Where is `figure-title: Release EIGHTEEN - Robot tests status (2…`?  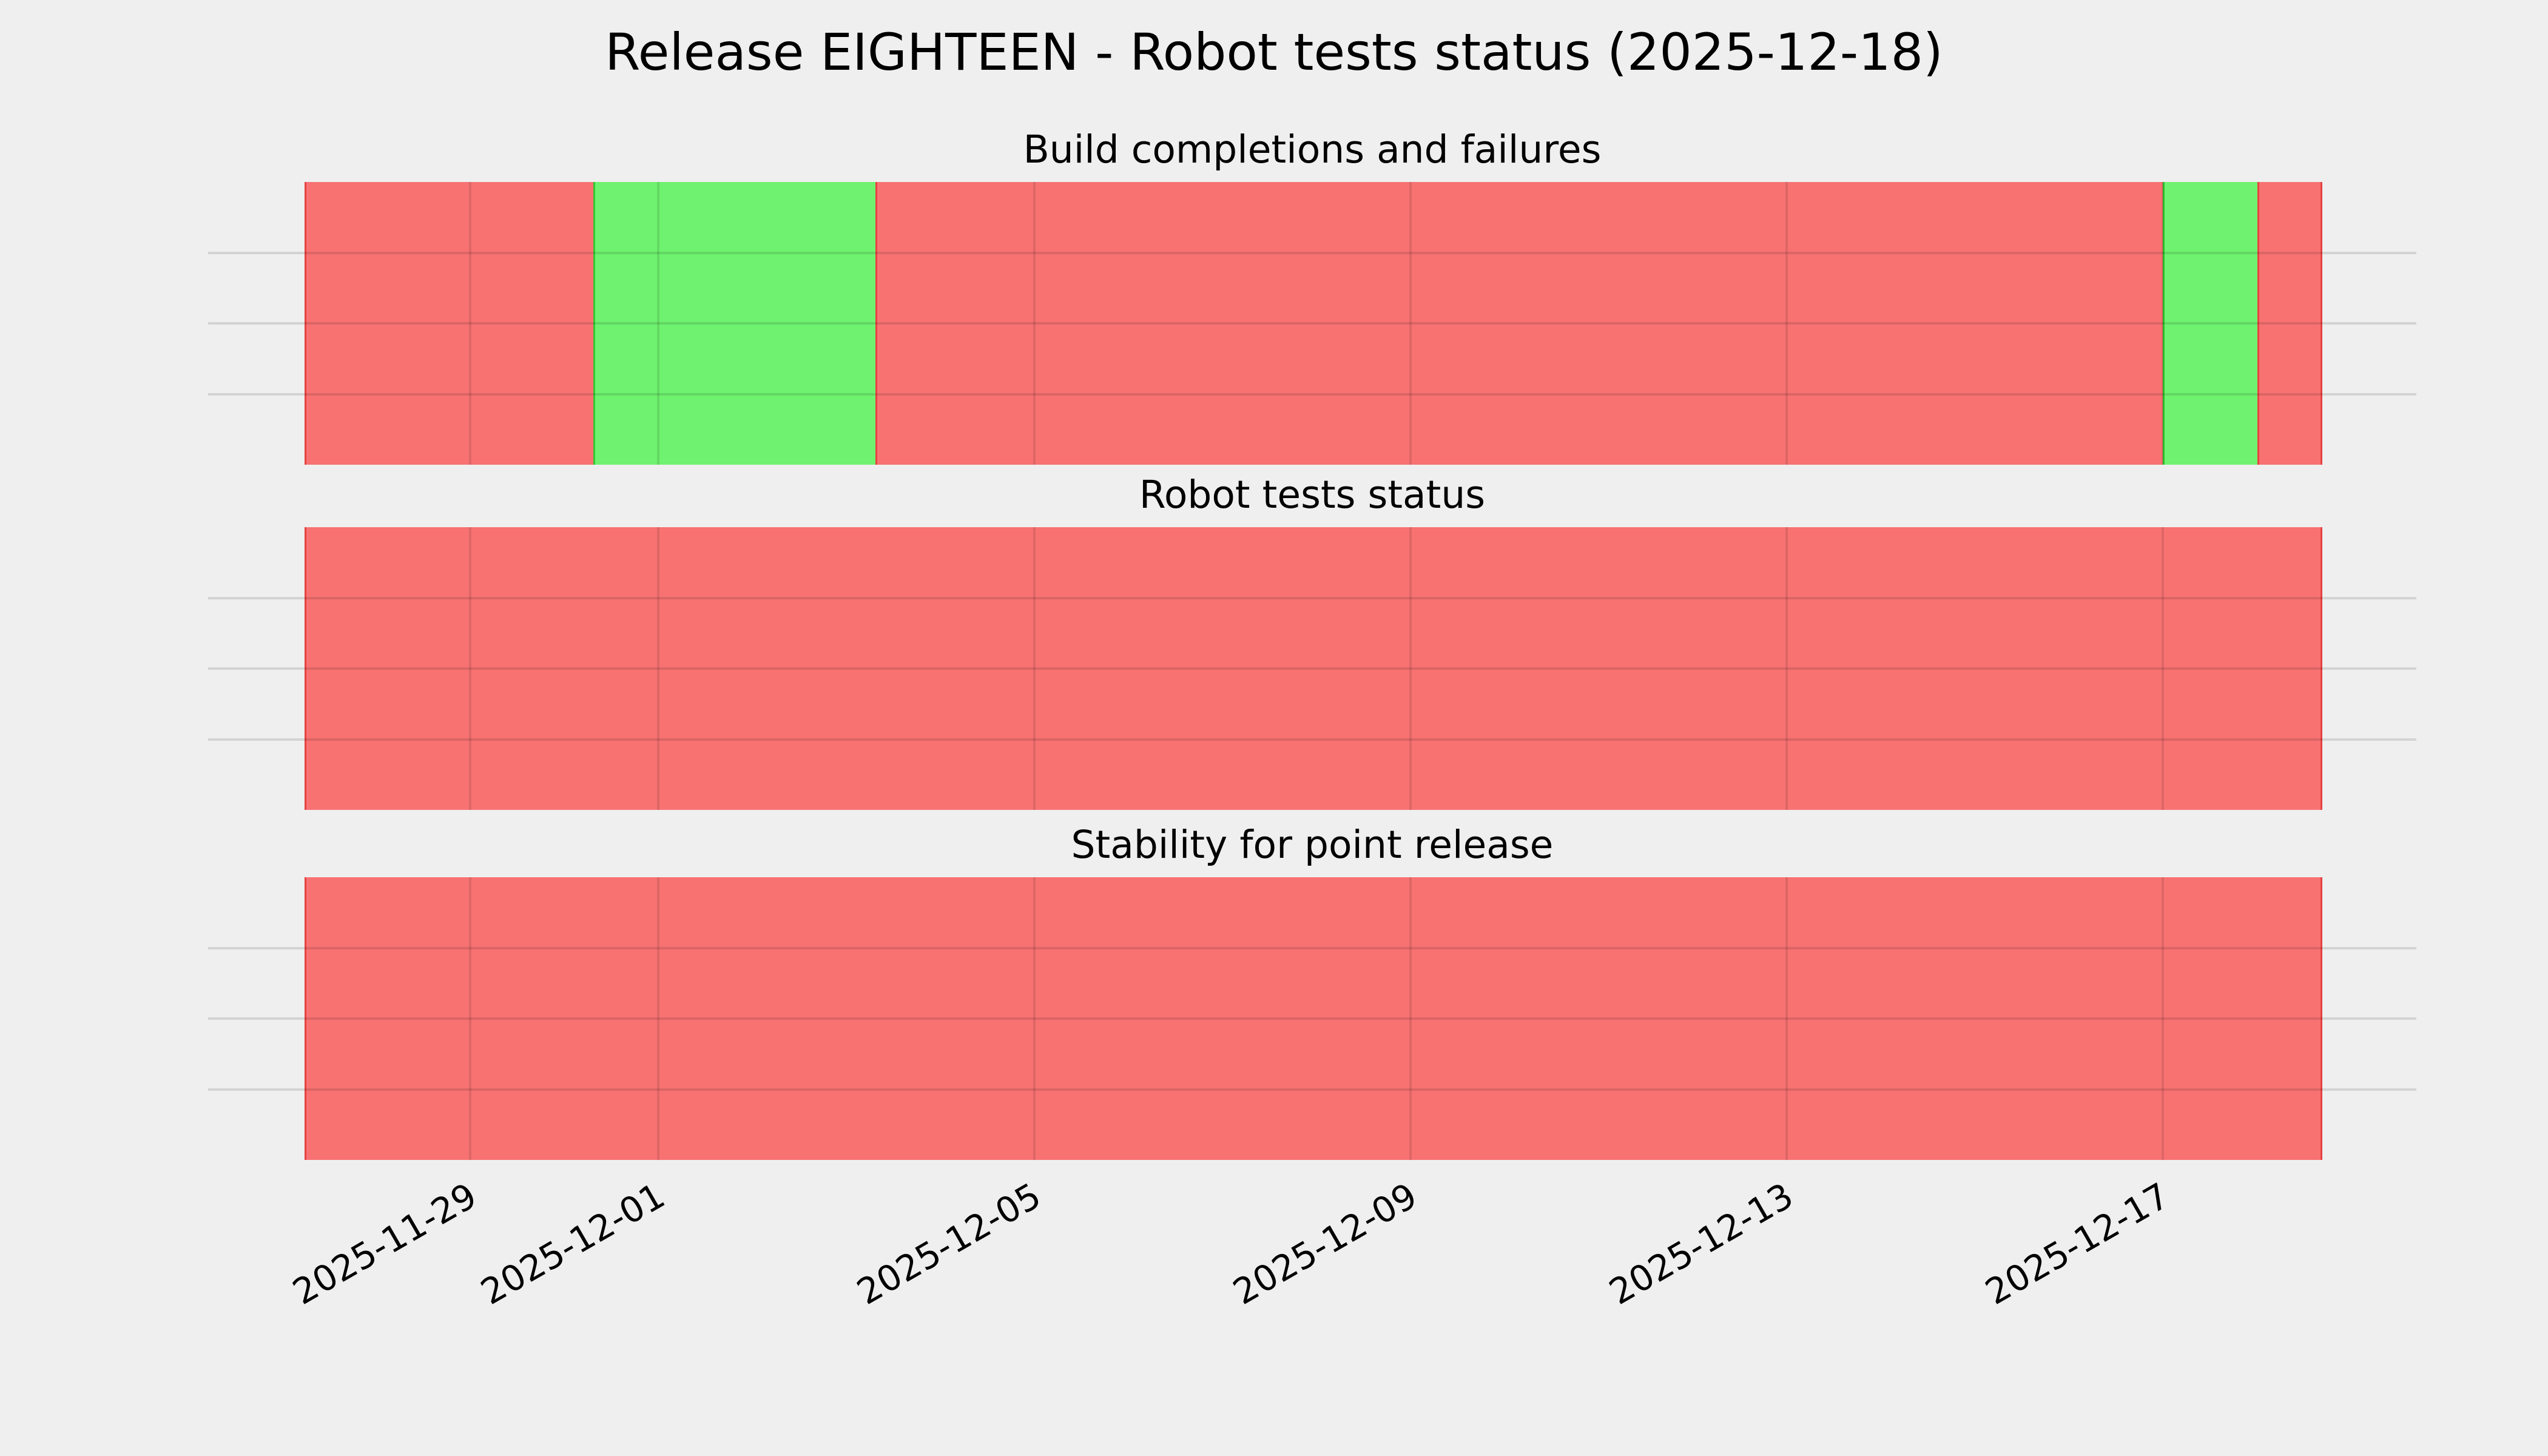
figure-title: Release EIGHTEEN - Robot tests status (2… is located at coordinates (1274, 52).